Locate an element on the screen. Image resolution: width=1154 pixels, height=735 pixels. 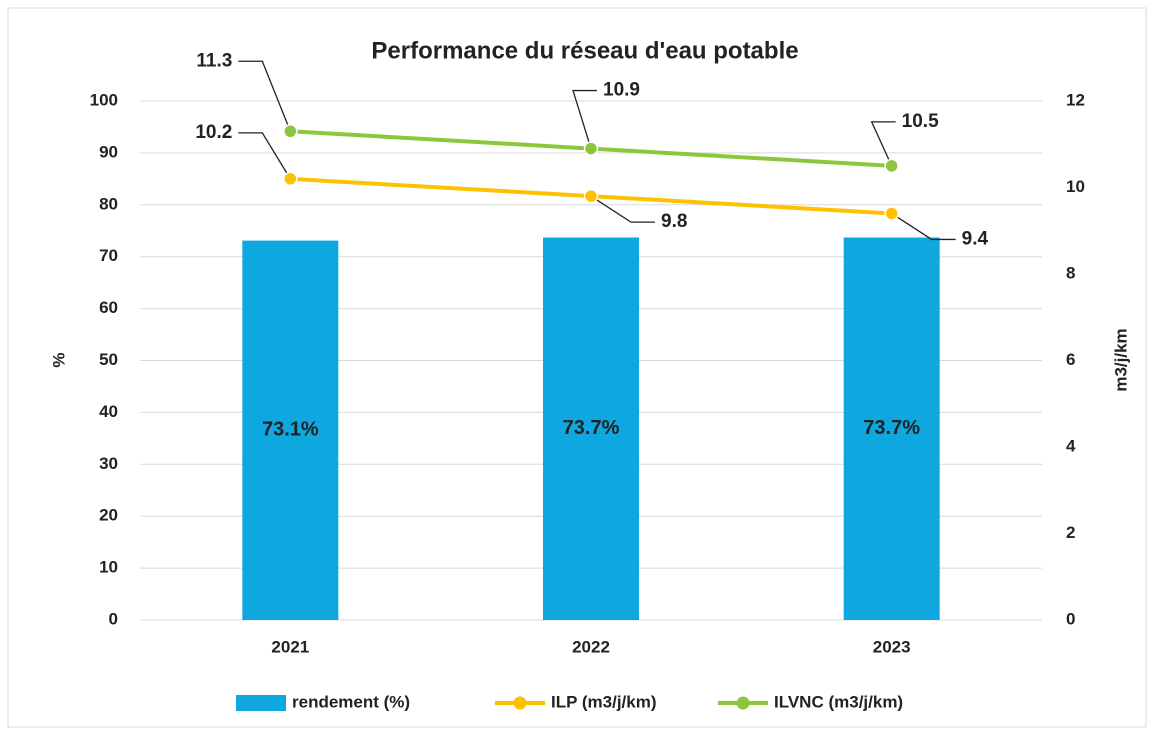
legend-label: ILVNC (m3/j/km) is located at coordinates (838, 701).